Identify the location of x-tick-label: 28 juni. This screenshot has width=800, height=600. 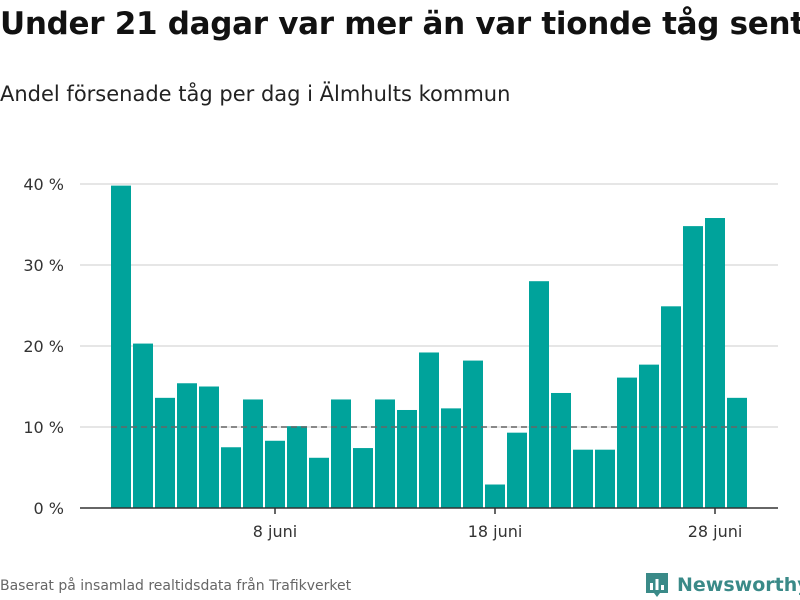
(715, 531).